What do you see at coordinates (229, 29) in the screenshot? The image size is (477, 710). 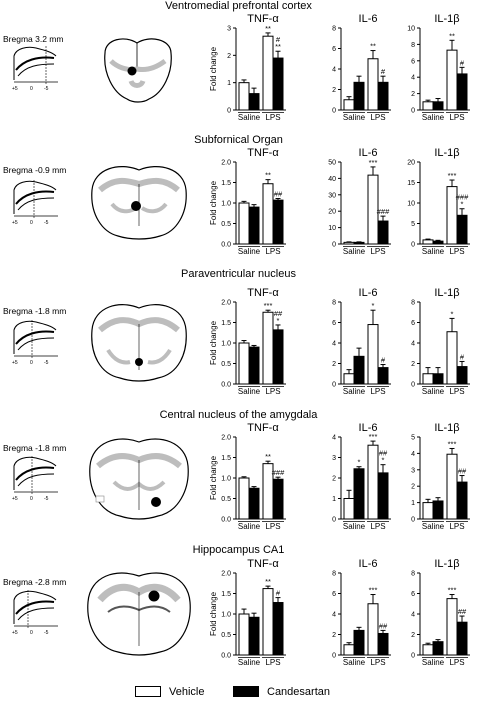 I see `y-tick-label: 3` at bounding box center [229, 29].